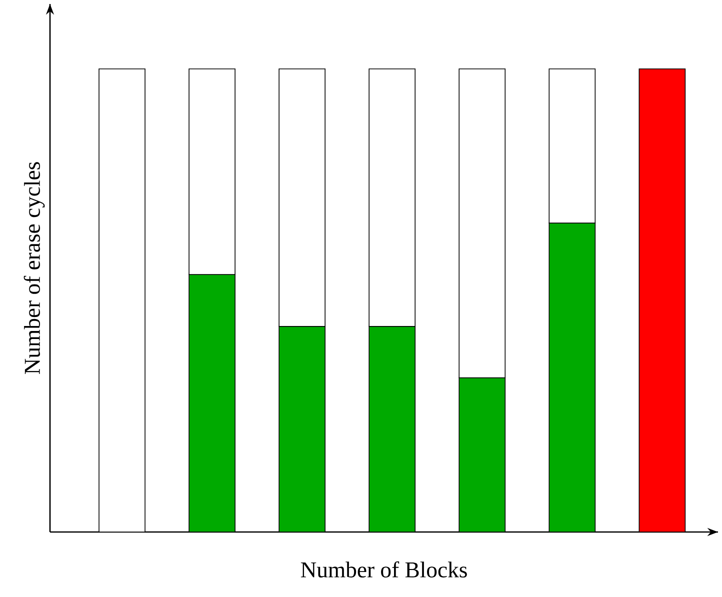 This screenshot has height=597, width=722. I want to click on x-axis-title: Number of Blocks, so click(383, 569).